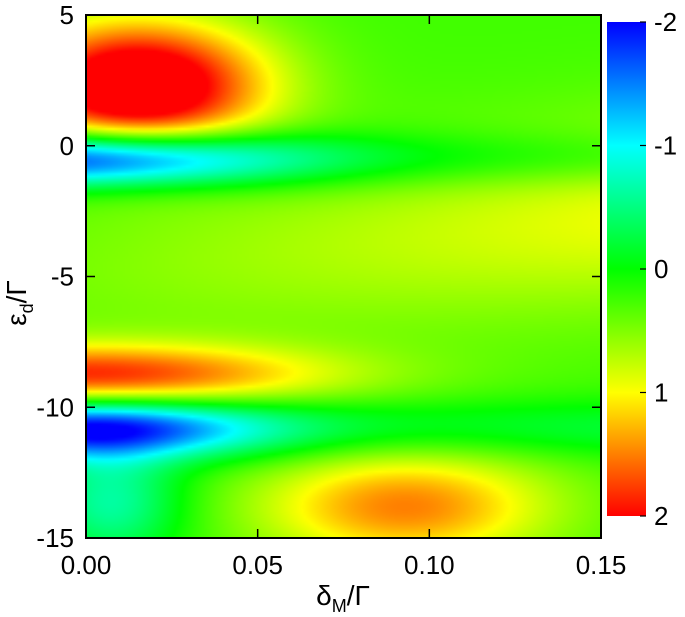 The image size is (685, 617). Describe the element at coordinates (16, 319) in the screenshot. I see `y-axis-title-main: ε` at that location.